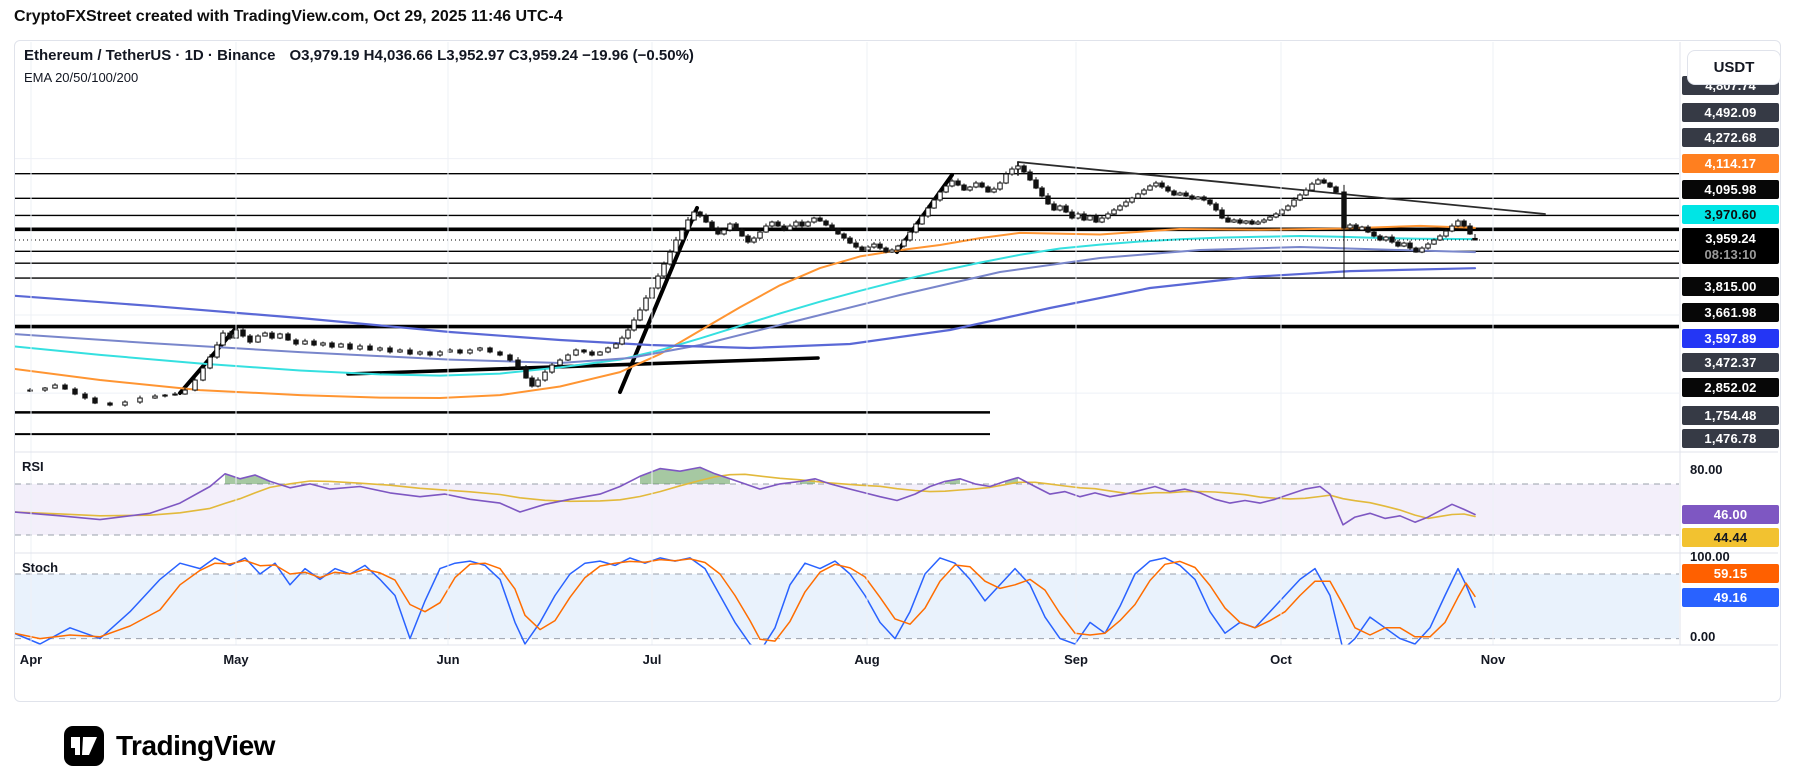  What do you see at coordinates (1730, 387) in the screenshot?
I see `price-label: 2,852.02` at bounding box center [1730, 387].